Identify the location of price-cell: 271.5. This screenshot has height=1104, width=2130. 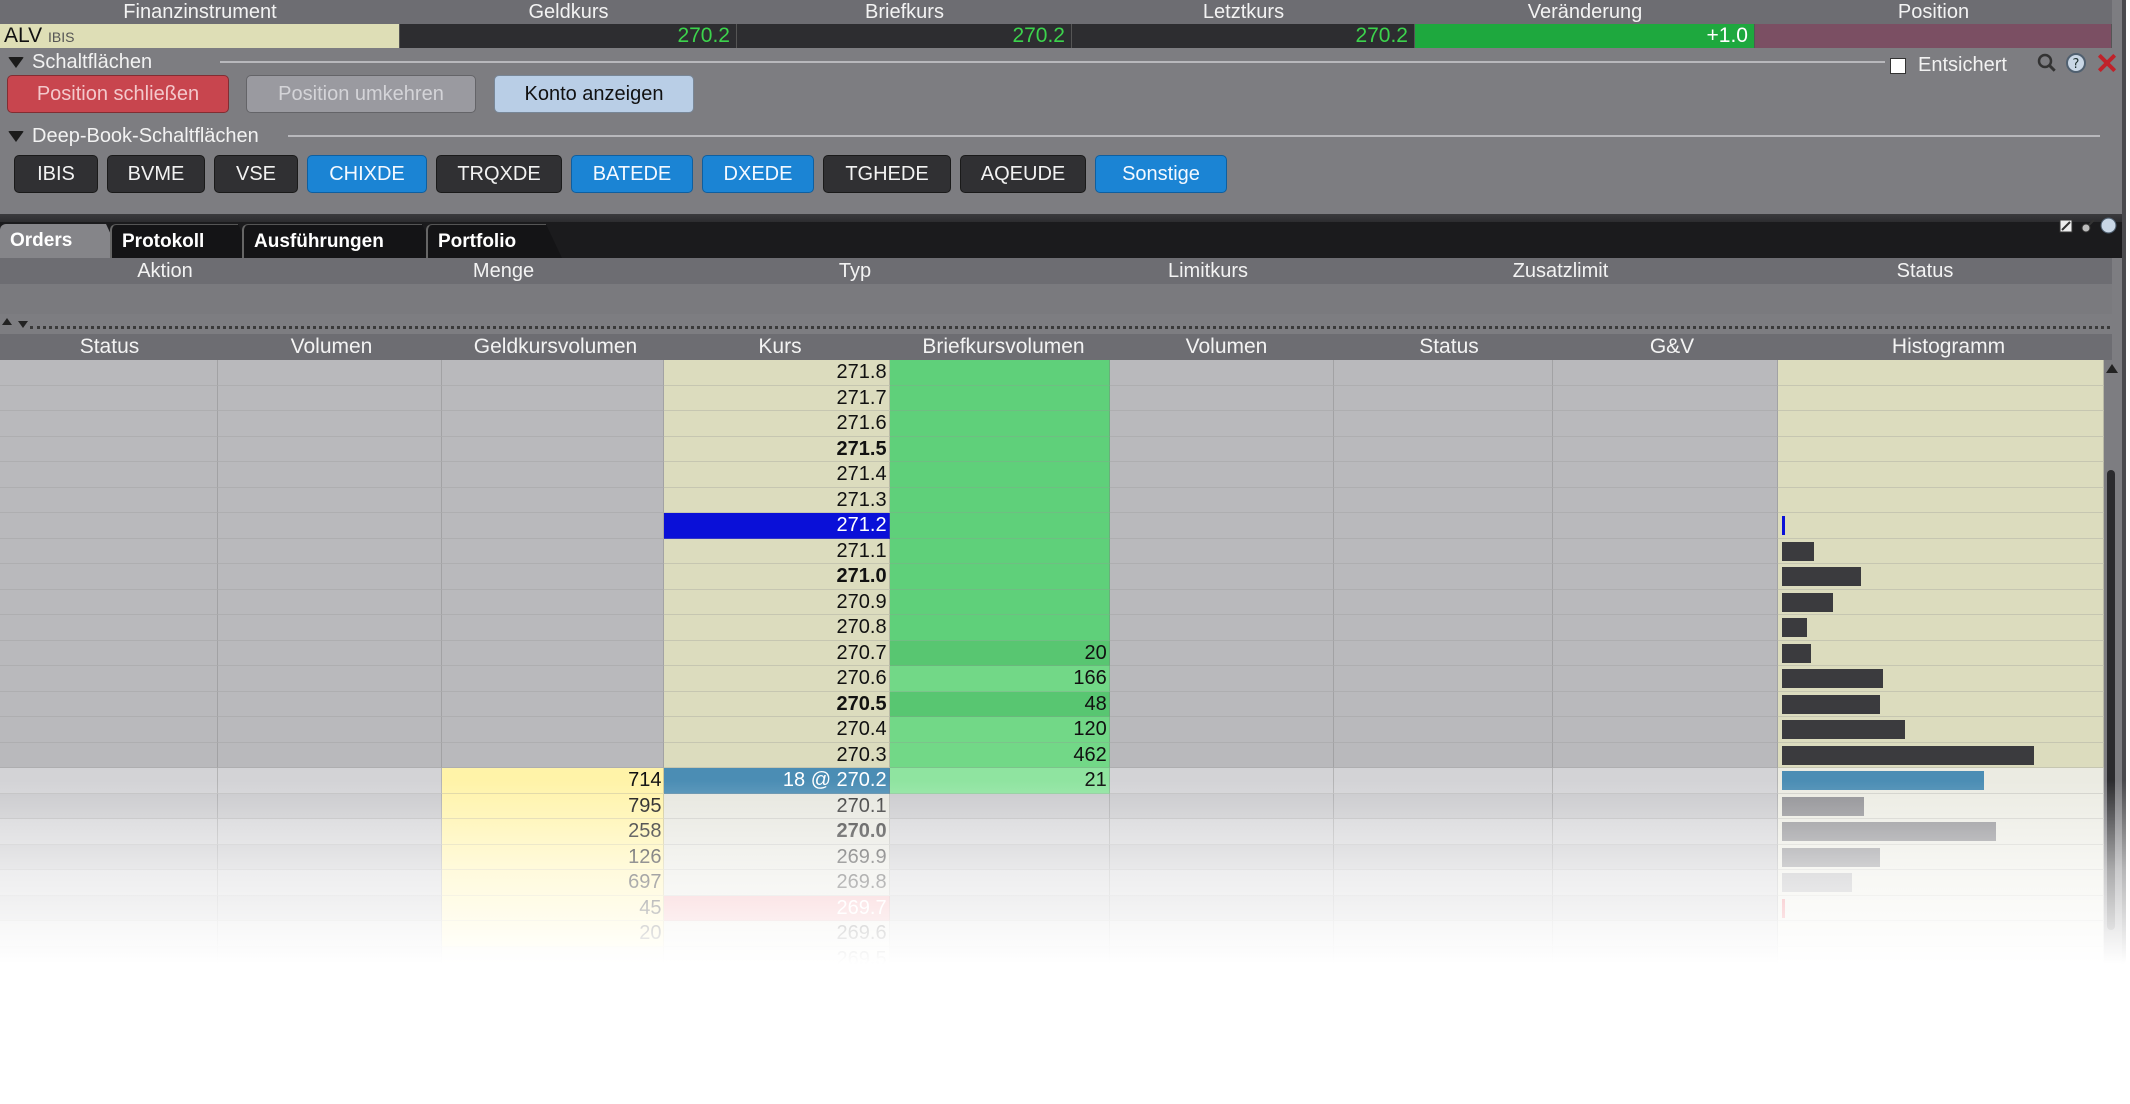
(777, 449).